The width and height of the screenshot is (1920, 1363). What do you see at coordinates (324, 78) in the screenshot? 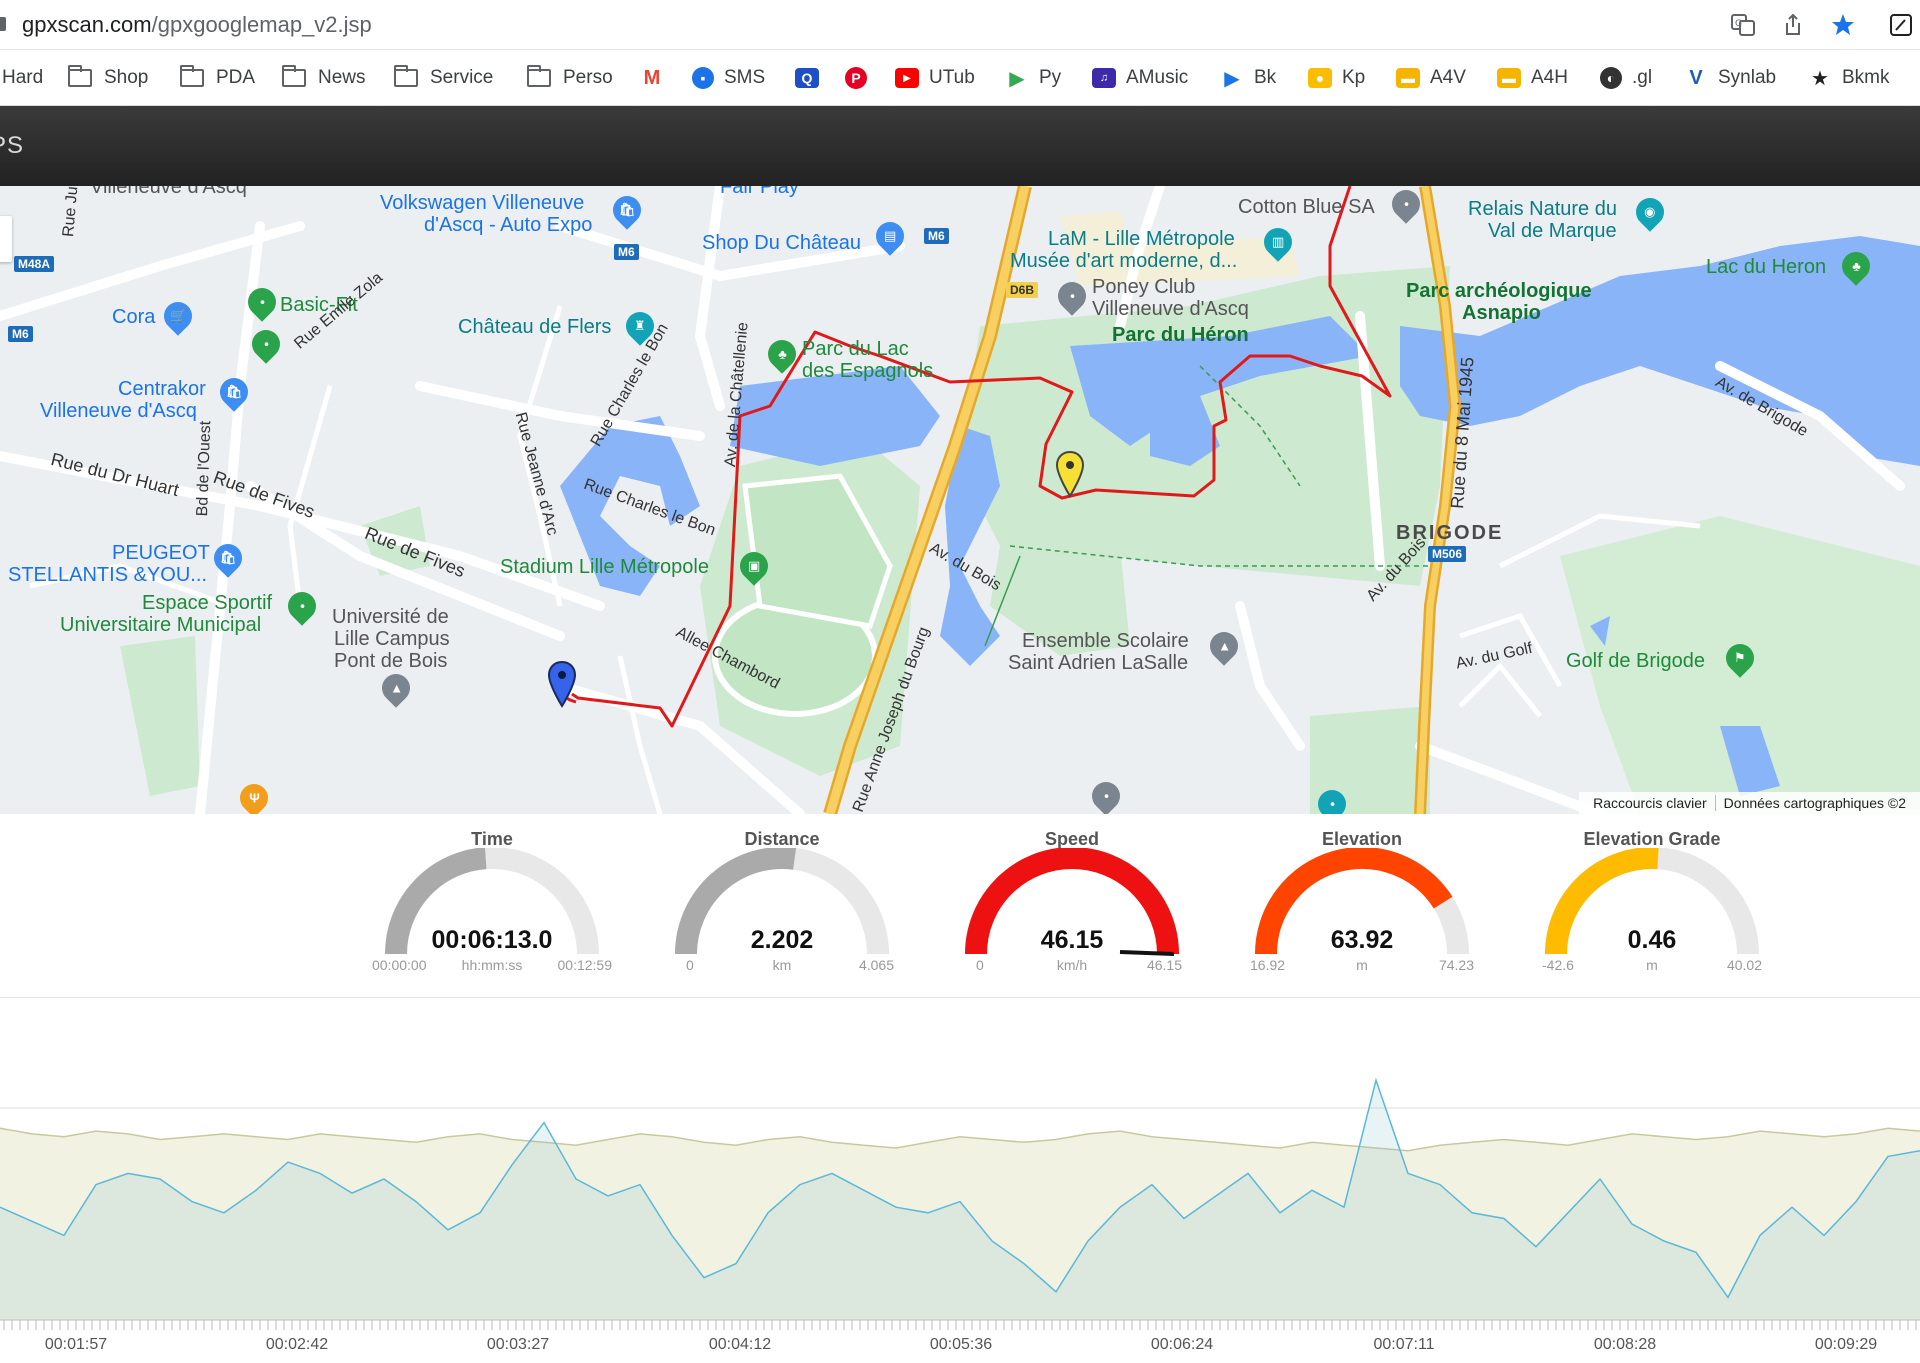
I see `bookmark-news: News` at bounding box center [324, 78].